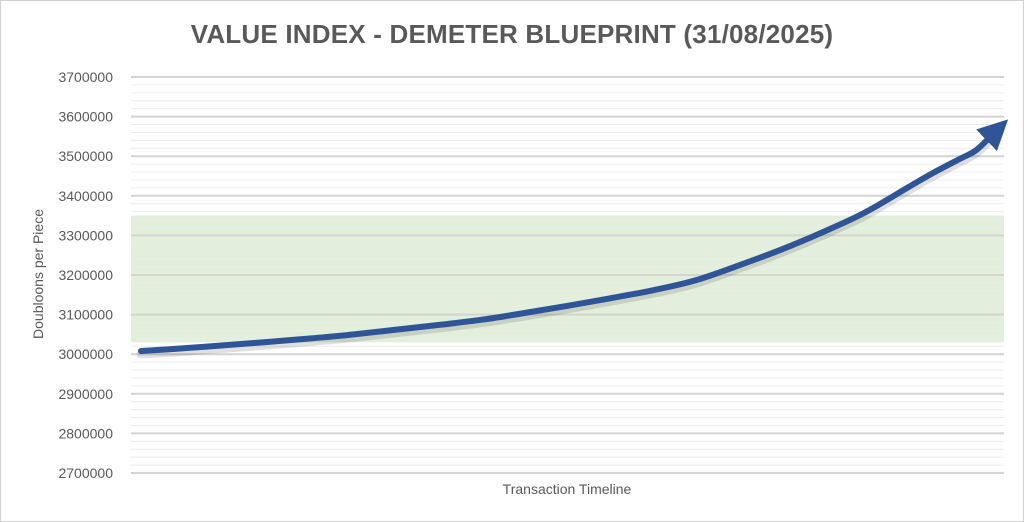 This screenshot has width=1024, height=522. I want to click on y-tick-label: 3200000, so click(85, 275).